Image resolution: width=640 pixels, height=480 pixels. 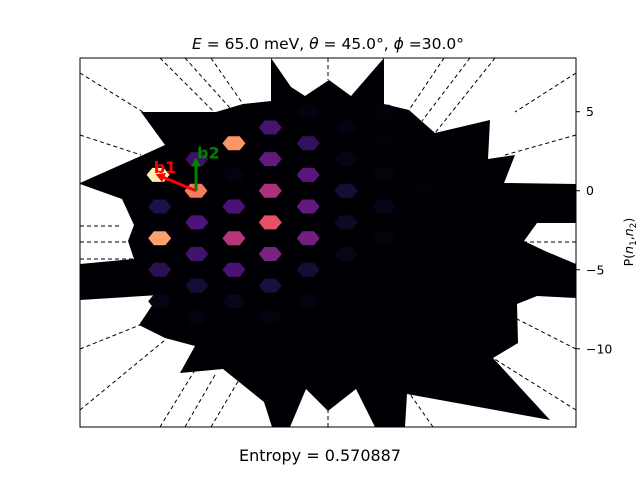 What do you see at coordinates (594, 230) in the screenshot?
I see `y-axis-right: 5 0 −5 −10` at bounding box center [594, 230].